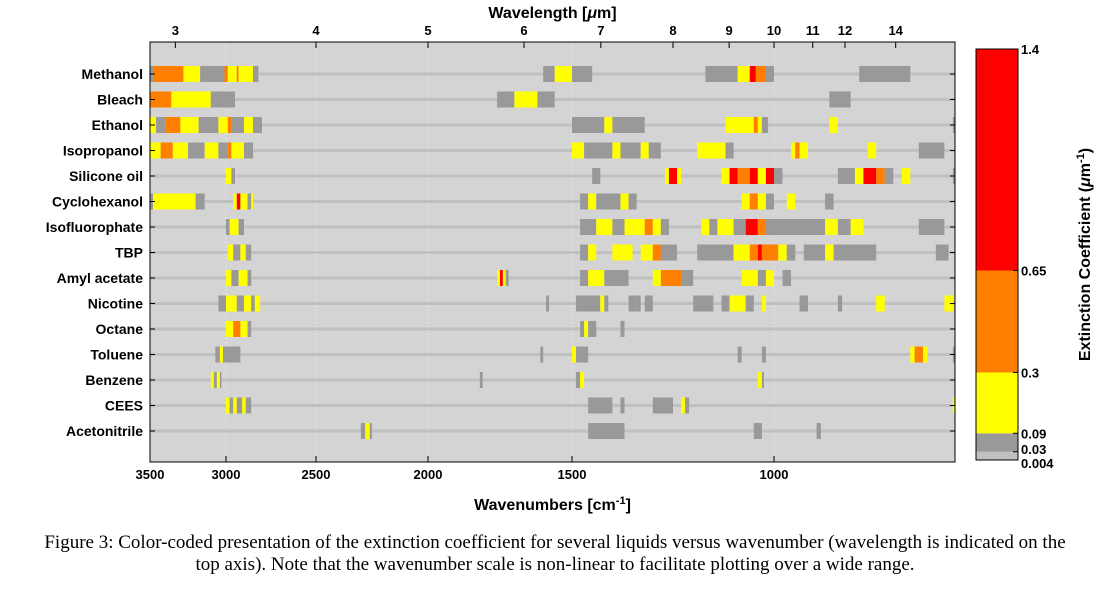 This screenshot has width=1110, height=594. I want to click on data-row-benzene, so click(552, 380).